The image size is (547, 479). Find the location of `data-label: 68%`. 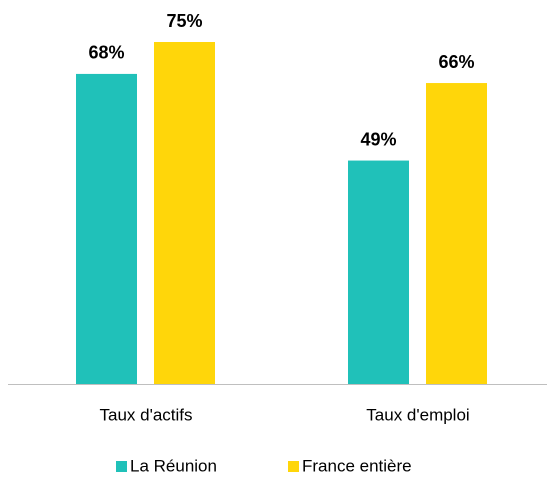

data-label: 68% is located at coordinates (106, 53).